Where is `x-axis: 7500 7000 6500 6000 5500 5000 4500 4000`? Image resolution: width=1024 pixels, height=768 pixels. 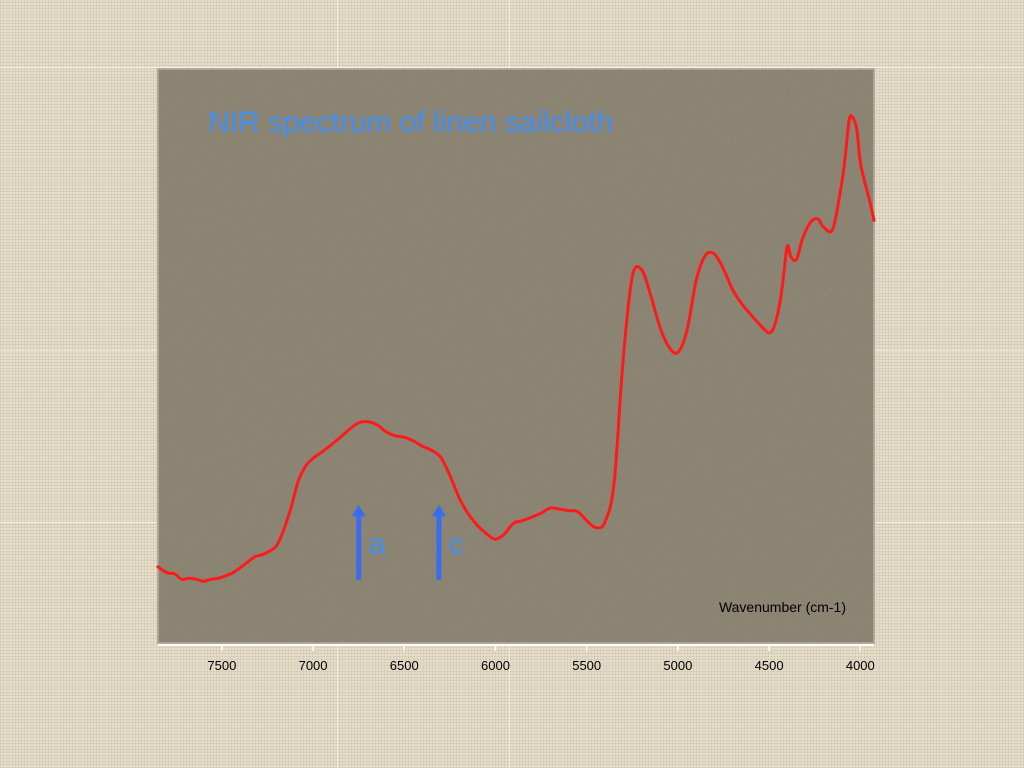 x-axis: 7500 7000 6500 6000 5500 5000 4500 4000 is located at coordinates (541, 659).